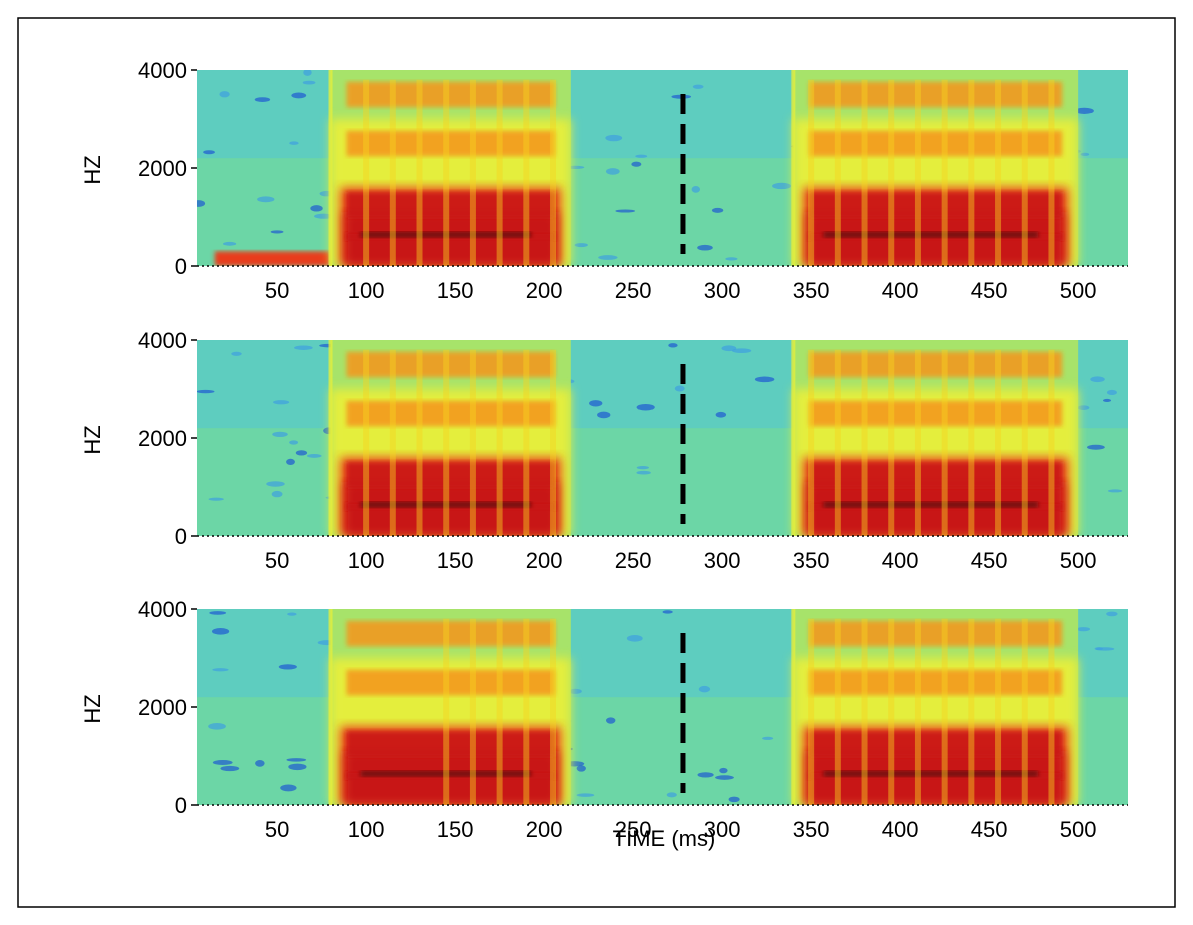 The height and width of the screenshot is (925, 1193). I want to click on x-tick-label: 350, so click(811, 560).